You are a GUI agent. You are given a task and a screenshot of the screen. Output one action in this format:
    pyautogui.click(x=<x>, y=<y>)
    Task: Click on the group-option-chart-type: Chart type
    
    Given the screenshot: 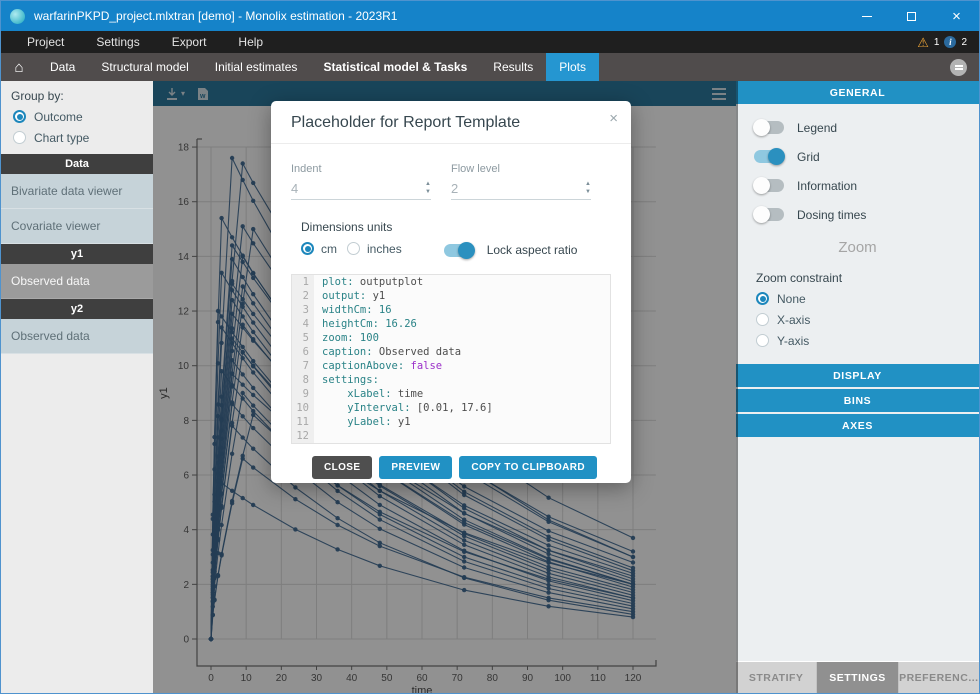 What is the action you would take?
    pyautogui.click(x=77, y=137)
    